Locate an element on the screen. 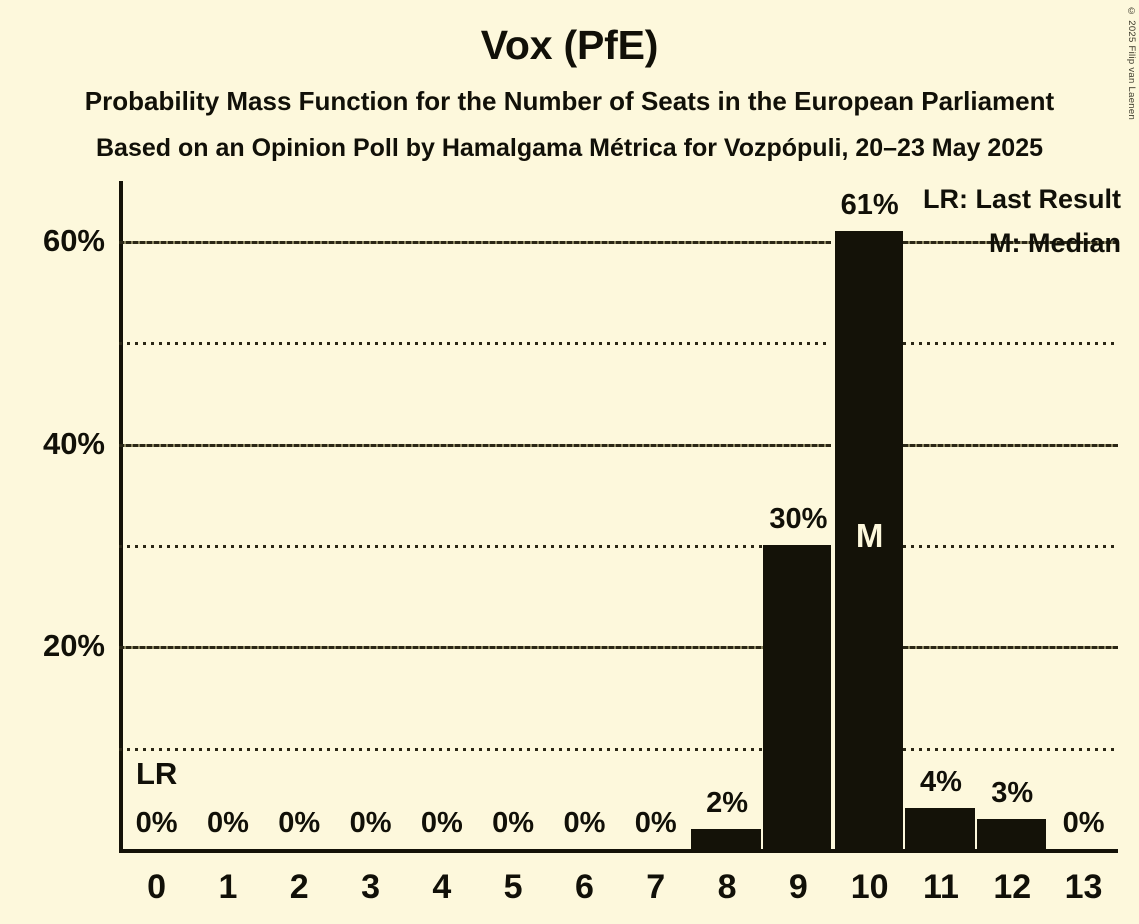  copyright-notice: © 2025 Filip van Laenen is located at coordinates (1131, 63).